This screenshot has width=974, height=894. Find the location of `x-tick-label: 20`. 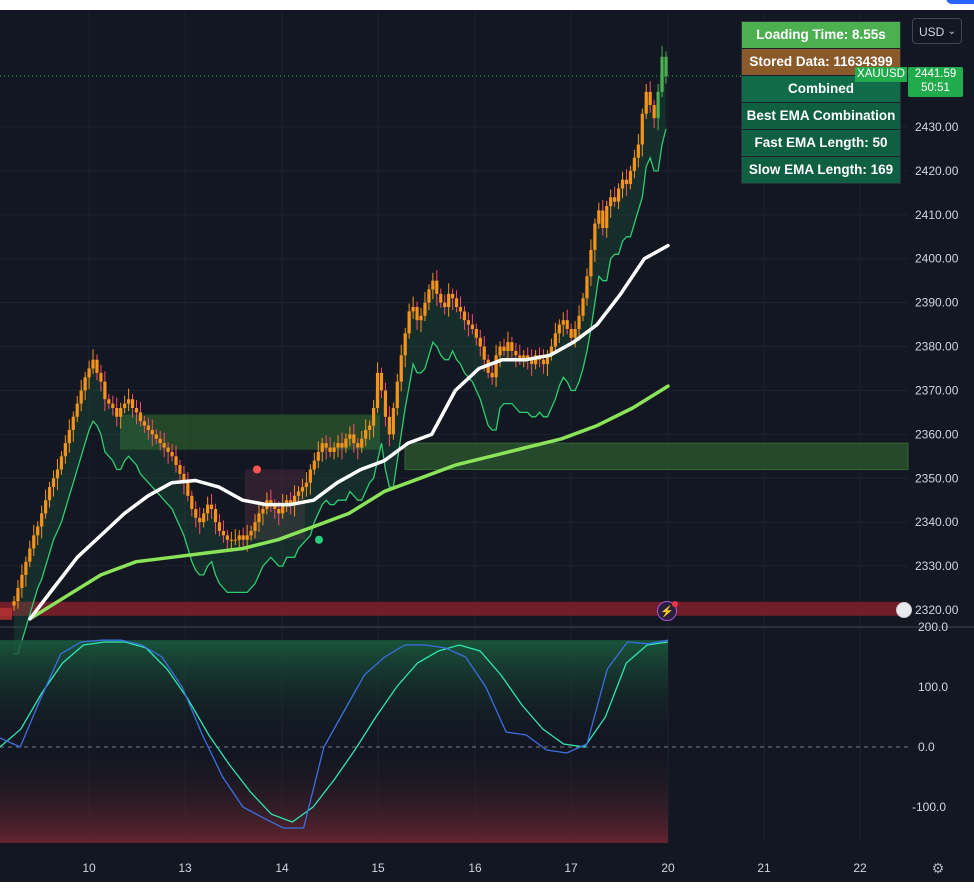

x-tick-label: 20 is located at coordinates (668, 868).